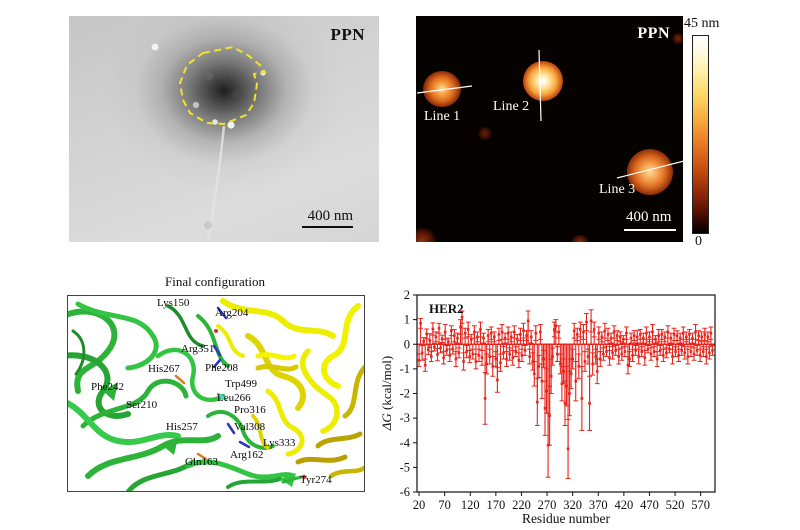  I want to click on residue-label-phe208: Phe208, so click(221, 368).